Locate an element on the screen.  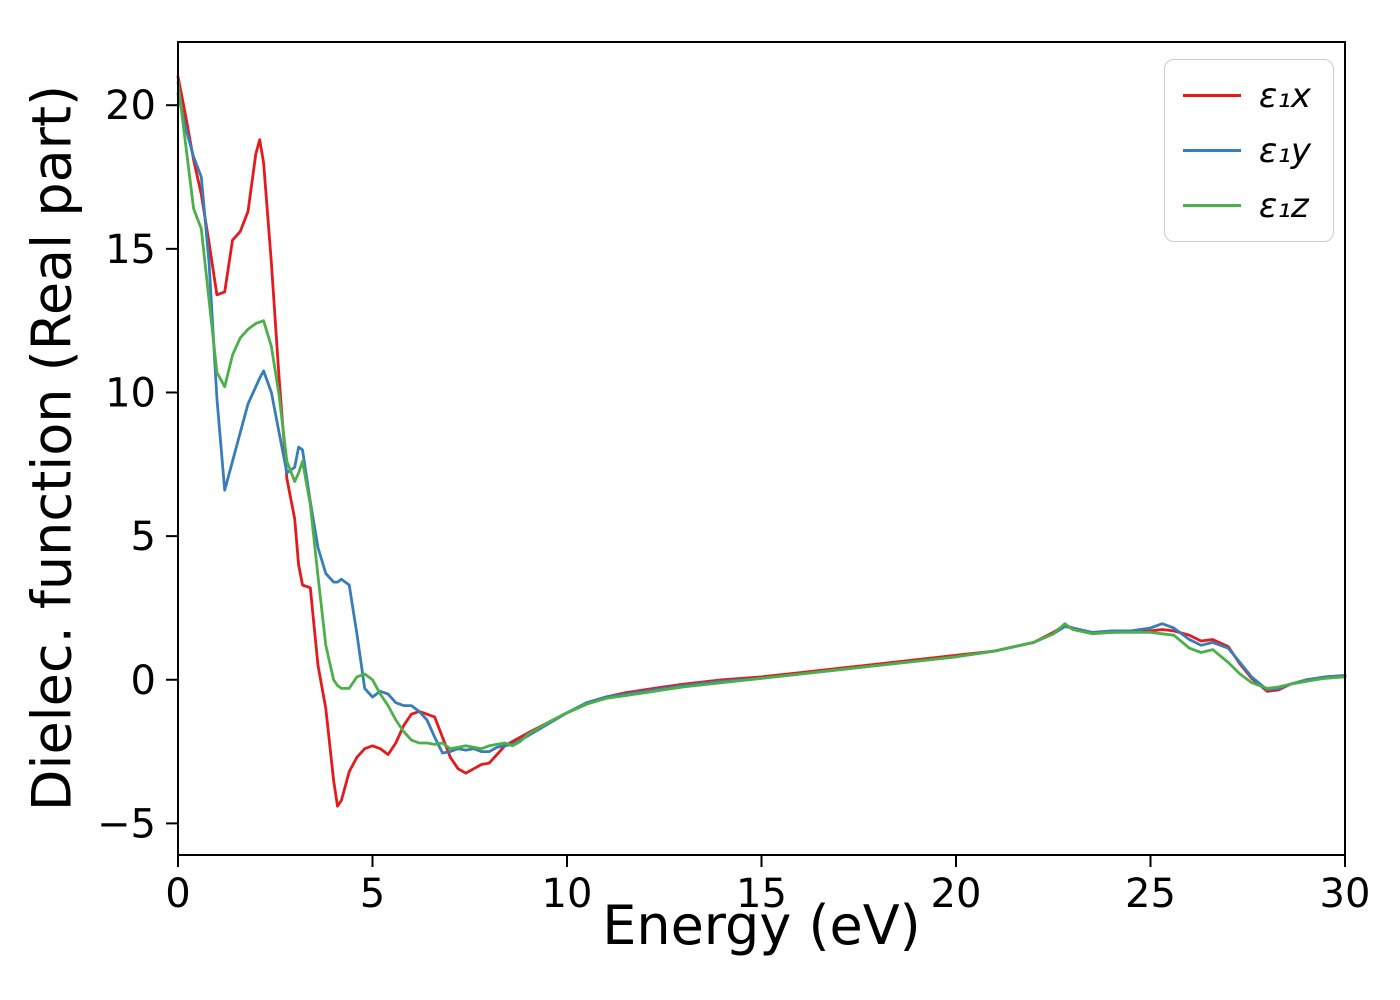
legend-label: ε₁x is located at coordinates (1284, 95).